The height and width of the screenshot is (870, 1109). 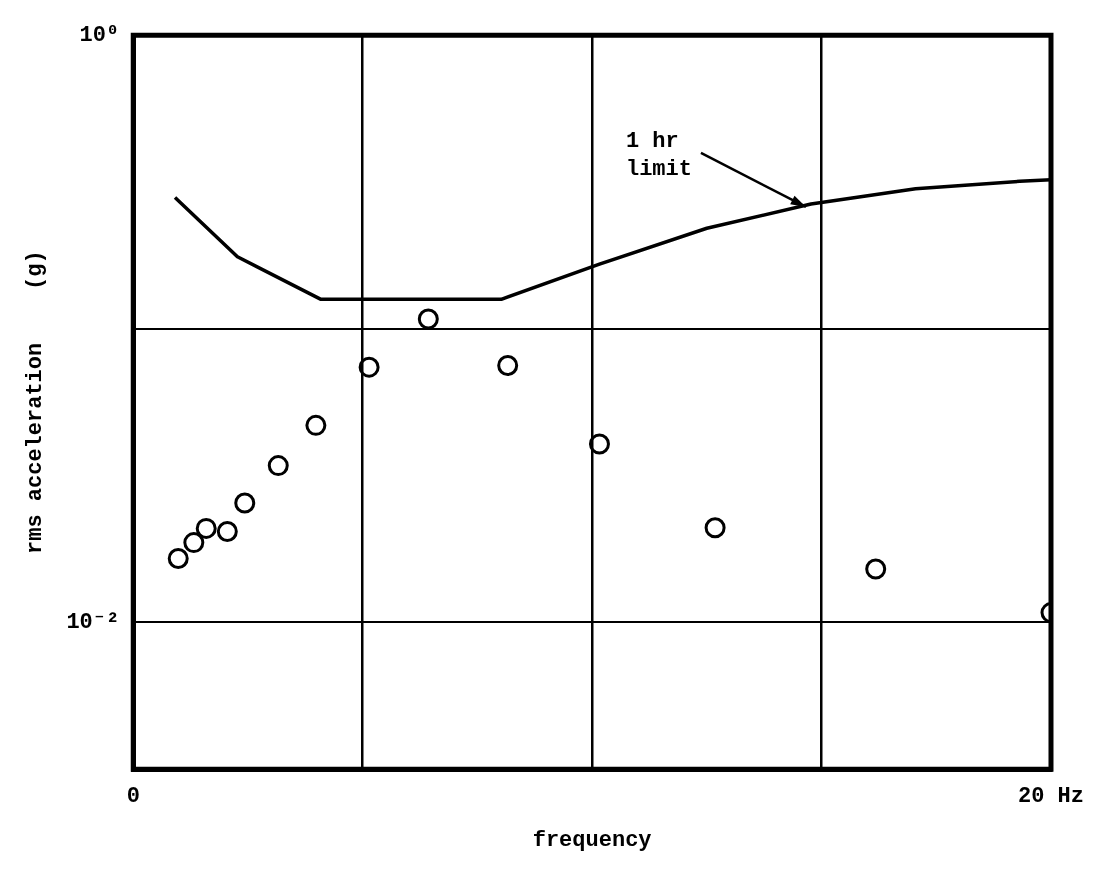 I want to click on x-tick-label: 0, so click(x=133, y=796).